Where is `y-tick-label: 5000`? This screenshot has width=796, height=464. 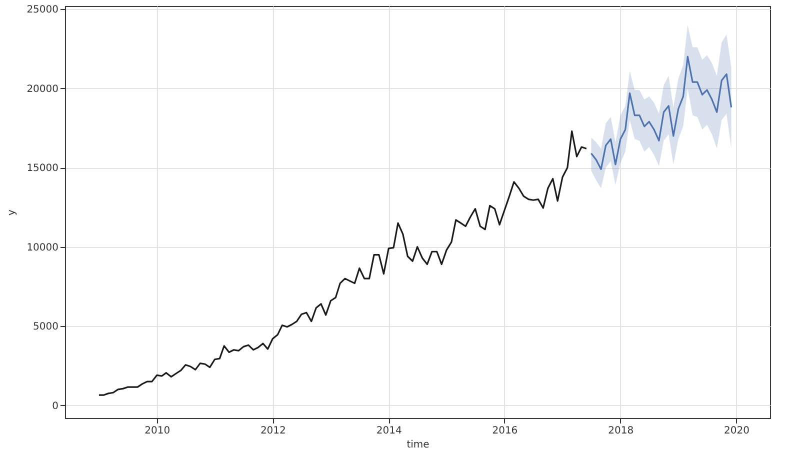
y-tick-label: 5000 is located at coordinates (45, 327).